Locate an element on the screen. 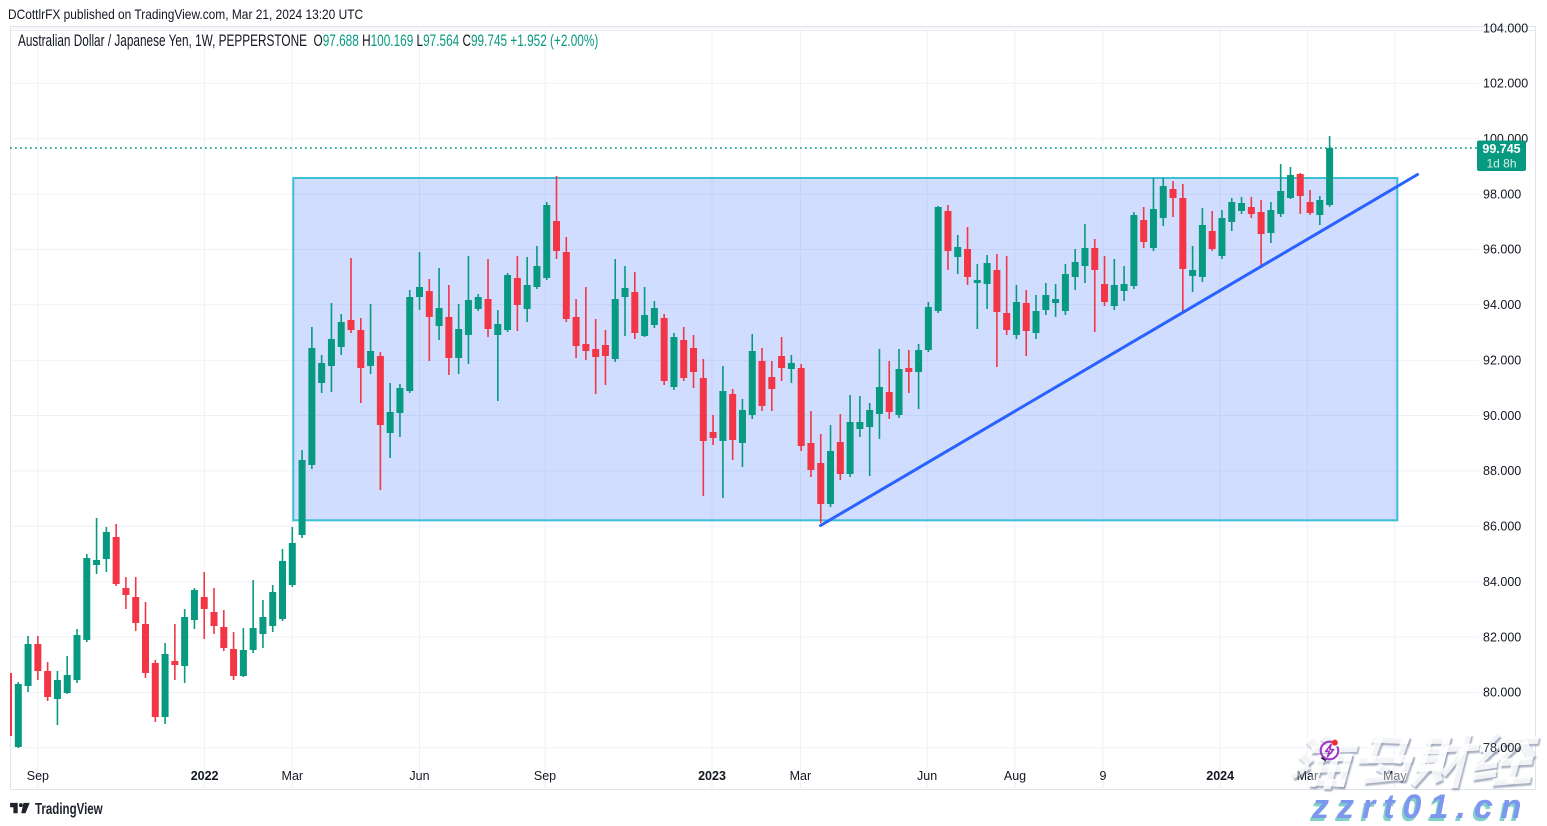 This screenshot has width=1547, height=826. svg-text: 88.000 is located at coordinates (1502, 471).